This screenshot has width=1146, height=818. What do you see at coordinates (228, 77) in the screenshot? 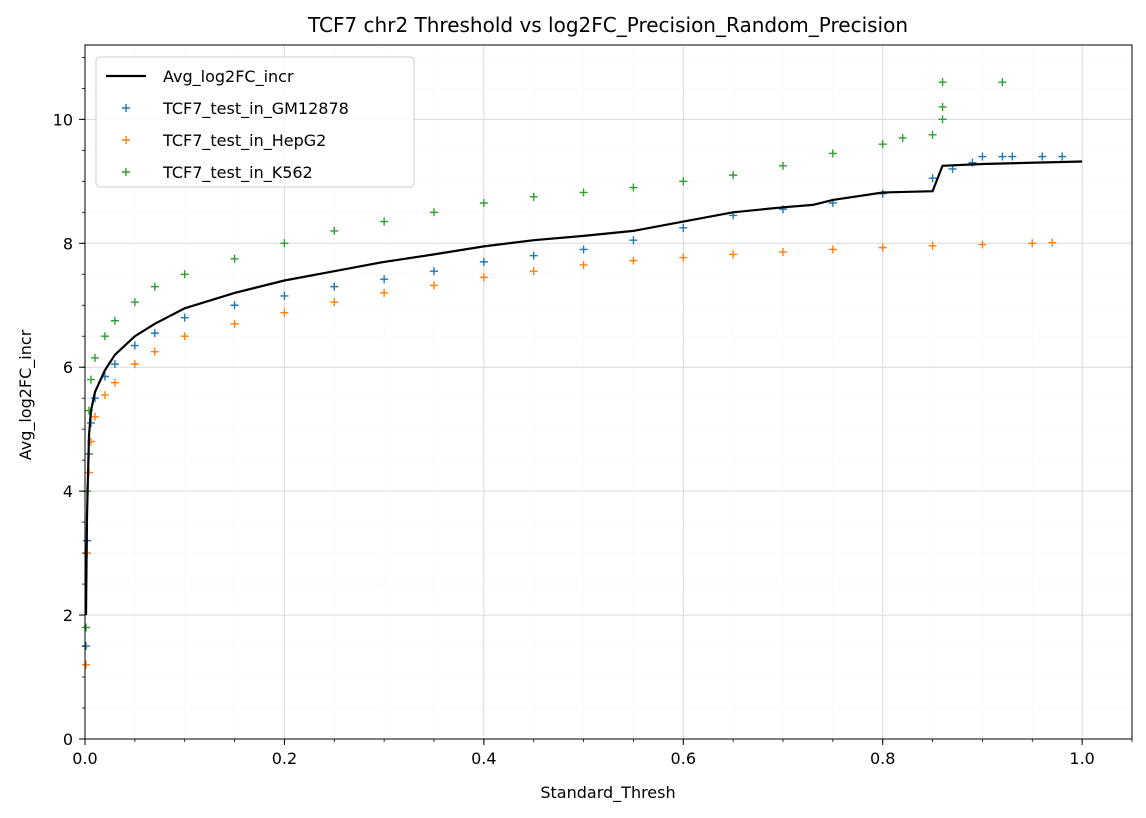
I see `legend-label: Avg_log2FC_incr` at bounding box center [228, 77].